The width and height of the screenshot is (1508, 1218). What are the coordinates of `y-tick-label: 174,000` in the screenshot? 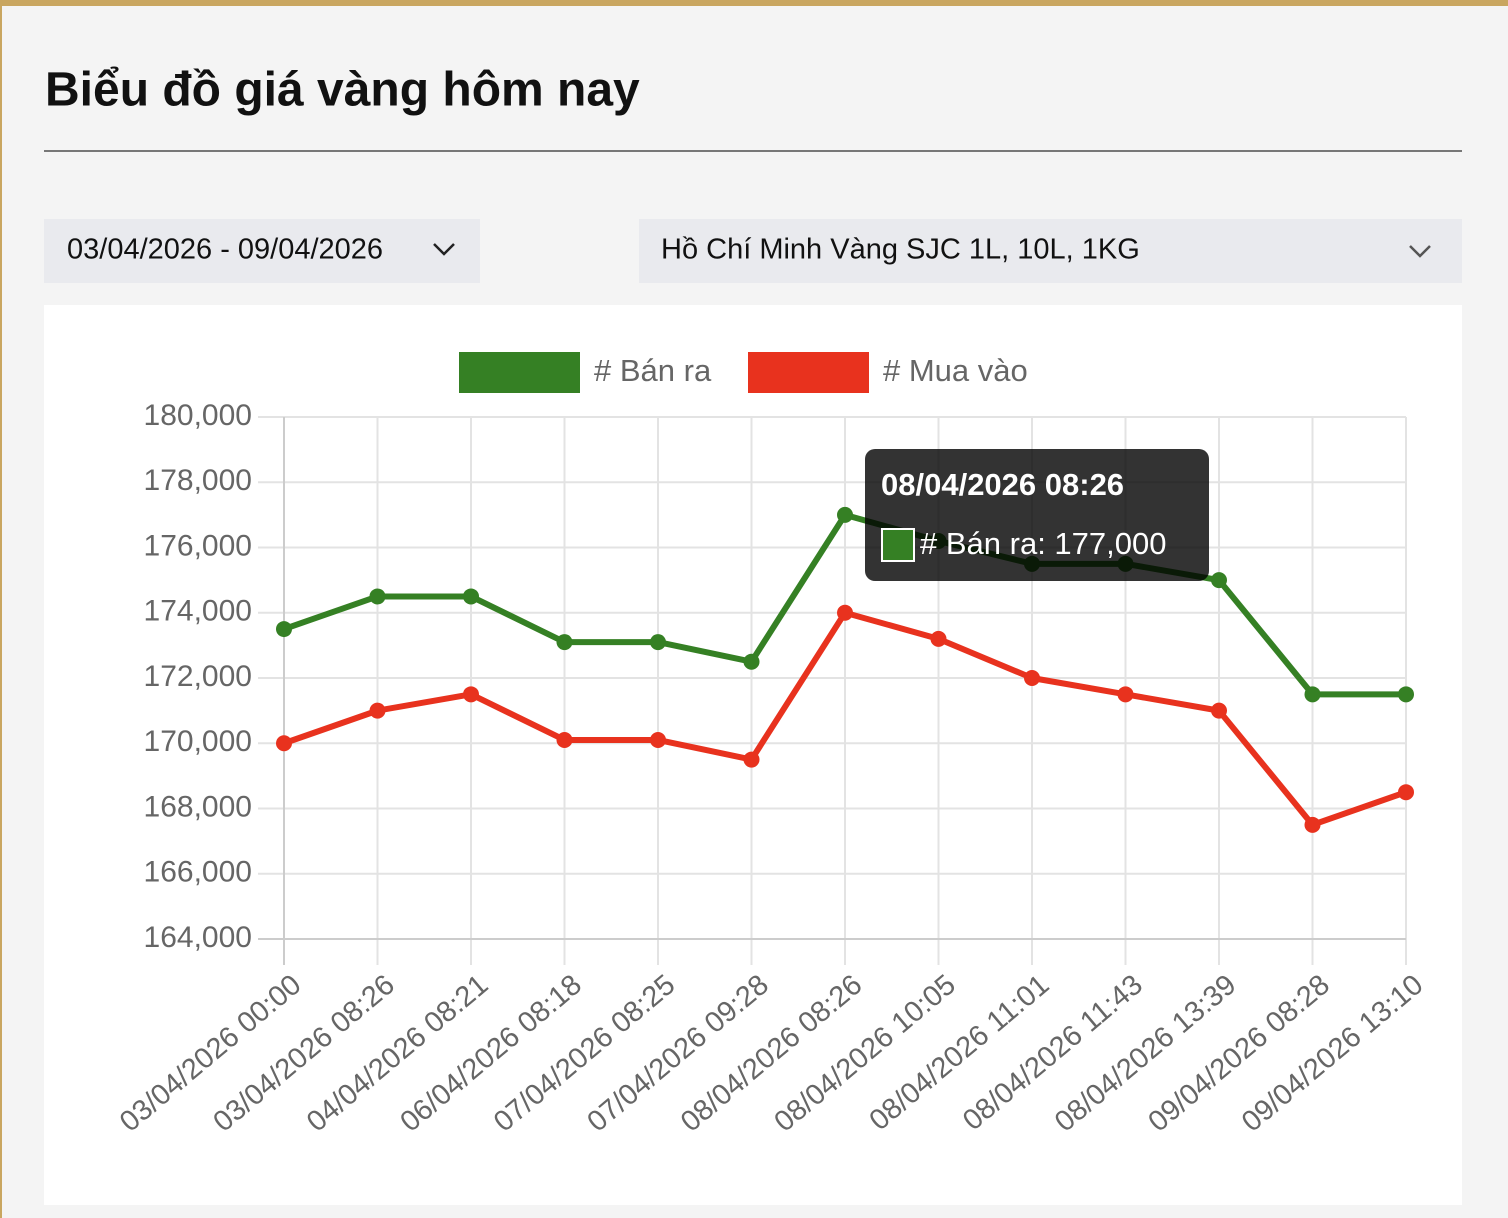 It's located at (198, 611).